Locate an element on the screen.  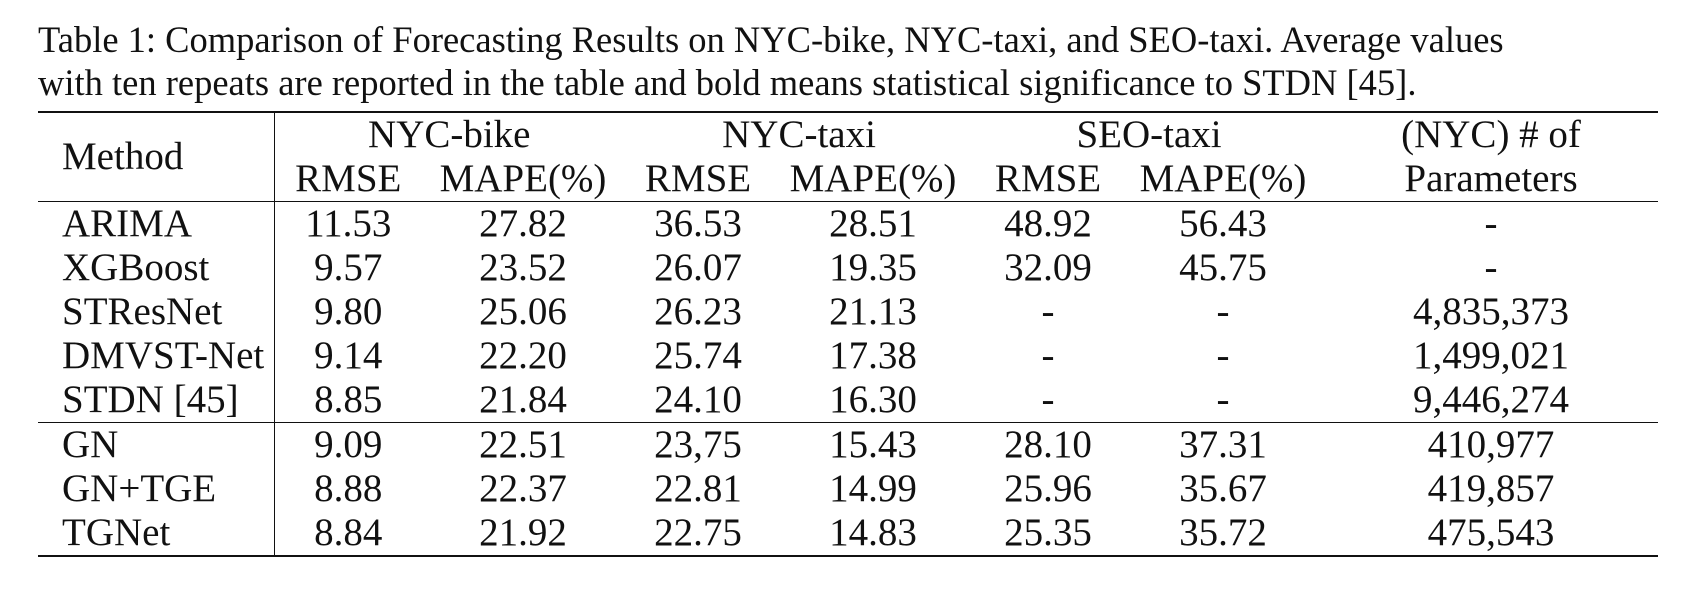
column-header-params-line1: (NYC) # of is located at coordinates (1491, 134).